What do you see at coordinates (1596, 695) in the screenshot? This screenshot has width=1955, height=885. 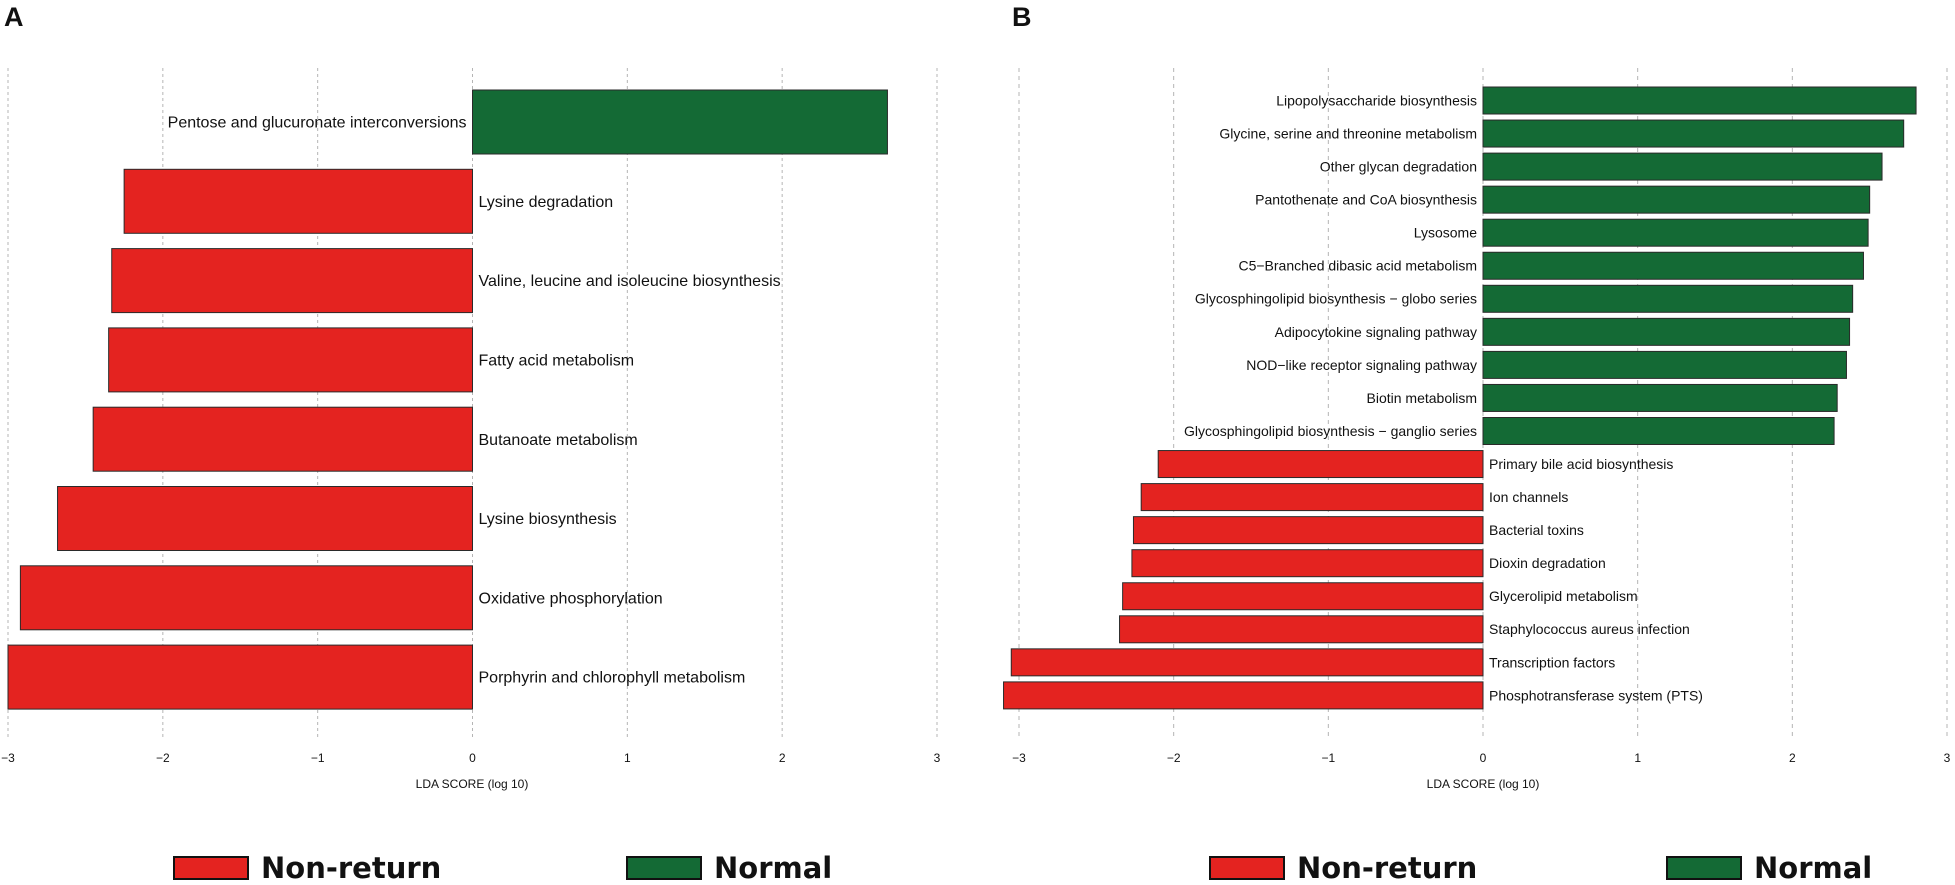 I see `category-label-phosphotransferase-system-pts: Phosphotransferase system (PTS)` at bounding box center [1596, 695].